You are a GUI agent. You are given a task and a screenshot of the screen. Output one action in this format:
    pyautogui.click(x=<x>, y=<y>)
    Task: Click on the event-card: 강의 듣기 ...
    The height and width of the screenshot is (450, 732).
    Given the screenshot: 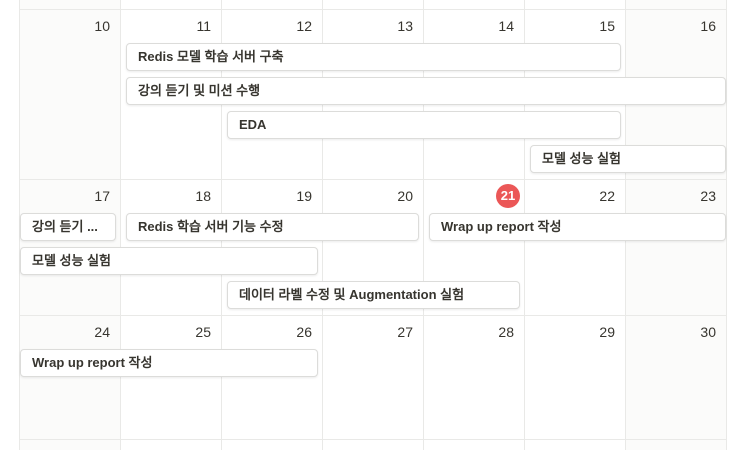 What is the action you would take?
    pyautogui.click(x=68, y=227)
    